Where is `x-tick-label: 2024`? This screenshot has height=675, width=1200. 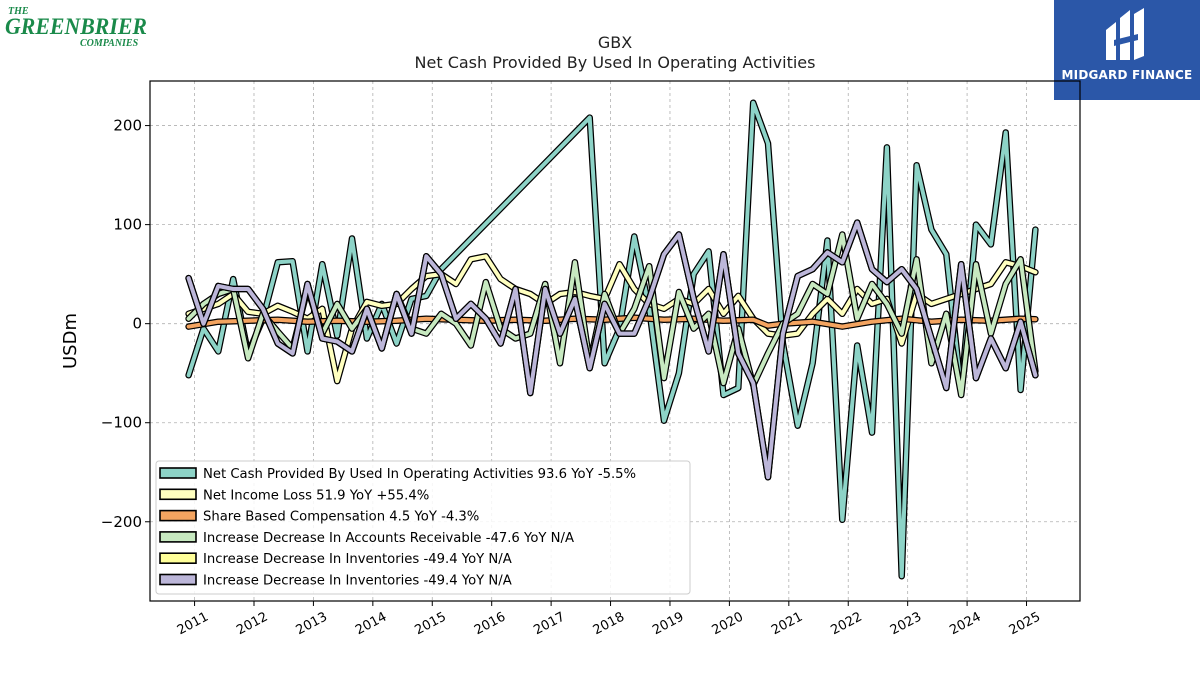
x-tick-label: 2024 is located at coordinates (965, 624).